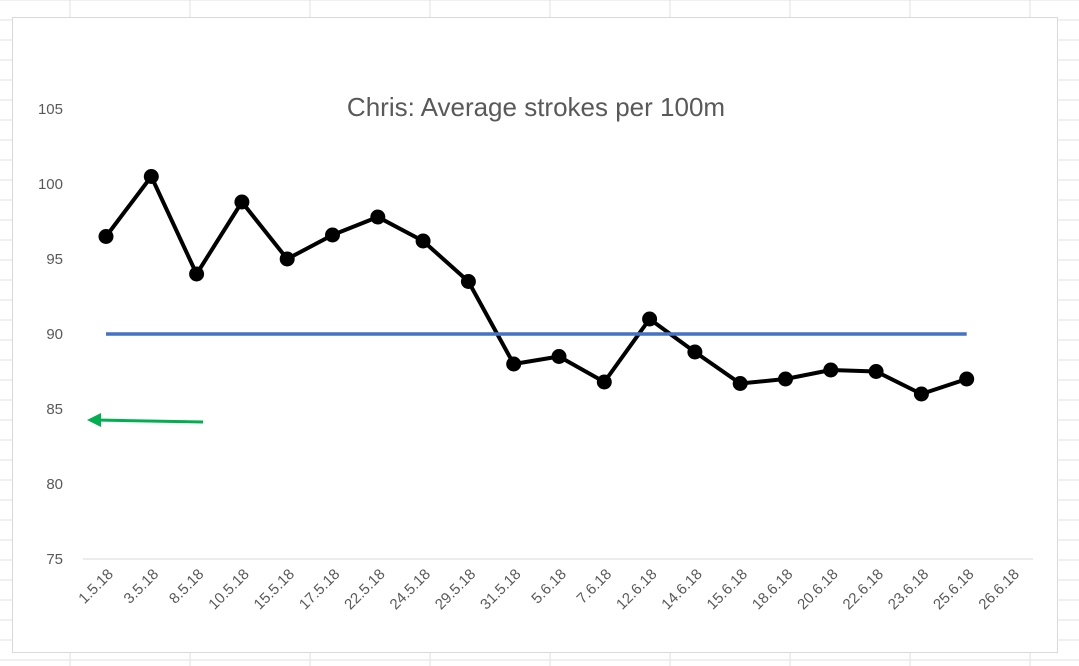 This screenshot has width=1079, height=666. What do you see at coordinates (536, 107) in the screenshot?
I see `chart-title: Chris: Average strokes per 100m` at bounding box center [536, 107].